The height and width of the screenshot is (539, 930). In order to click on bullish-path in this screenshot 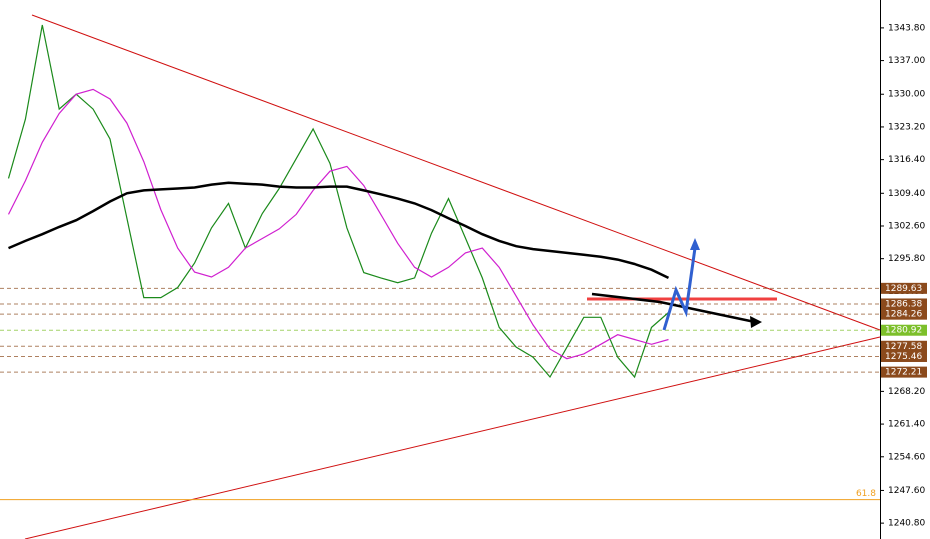, I will do `click(679, 289)`.